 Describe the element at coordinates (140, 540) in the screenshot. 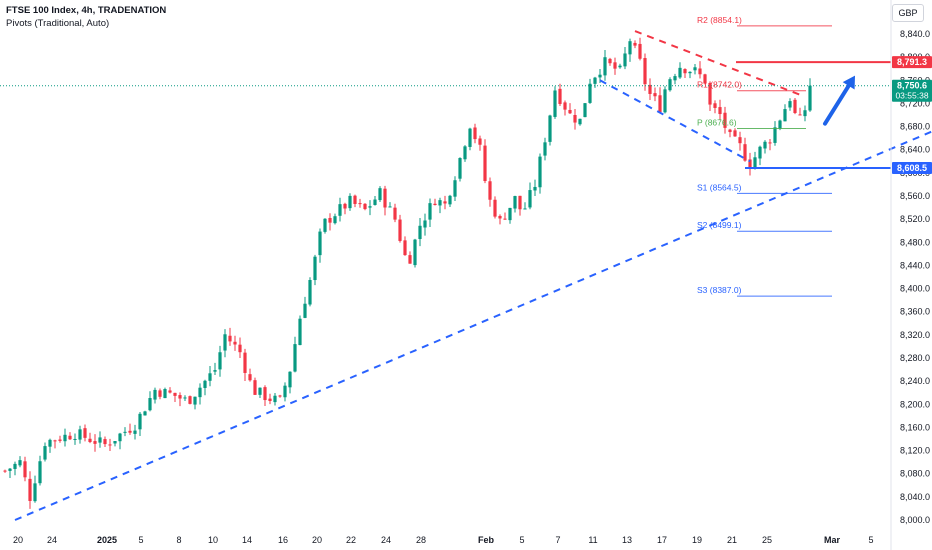

I see `time-tick-label: 5` at that location.